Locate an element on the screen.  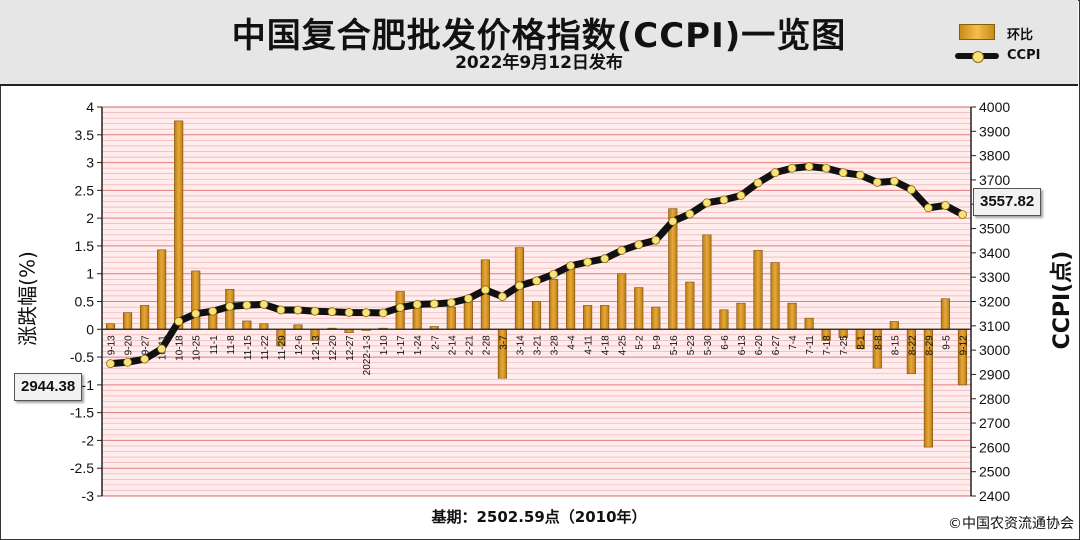
y-axis-left-label: 涨跌幅(%) is located at coordinates (27, 298).